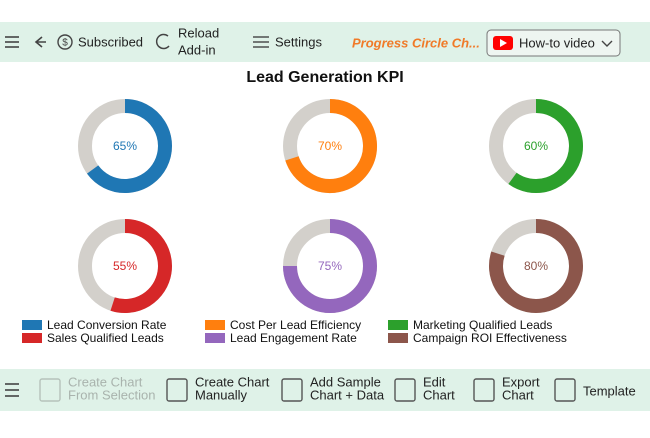 This screenshot has width=650, height=438. What do you see at coordinates (609, 390) in the screenshot?
I see `tool-label: Template` at bounding box center [609, 390].